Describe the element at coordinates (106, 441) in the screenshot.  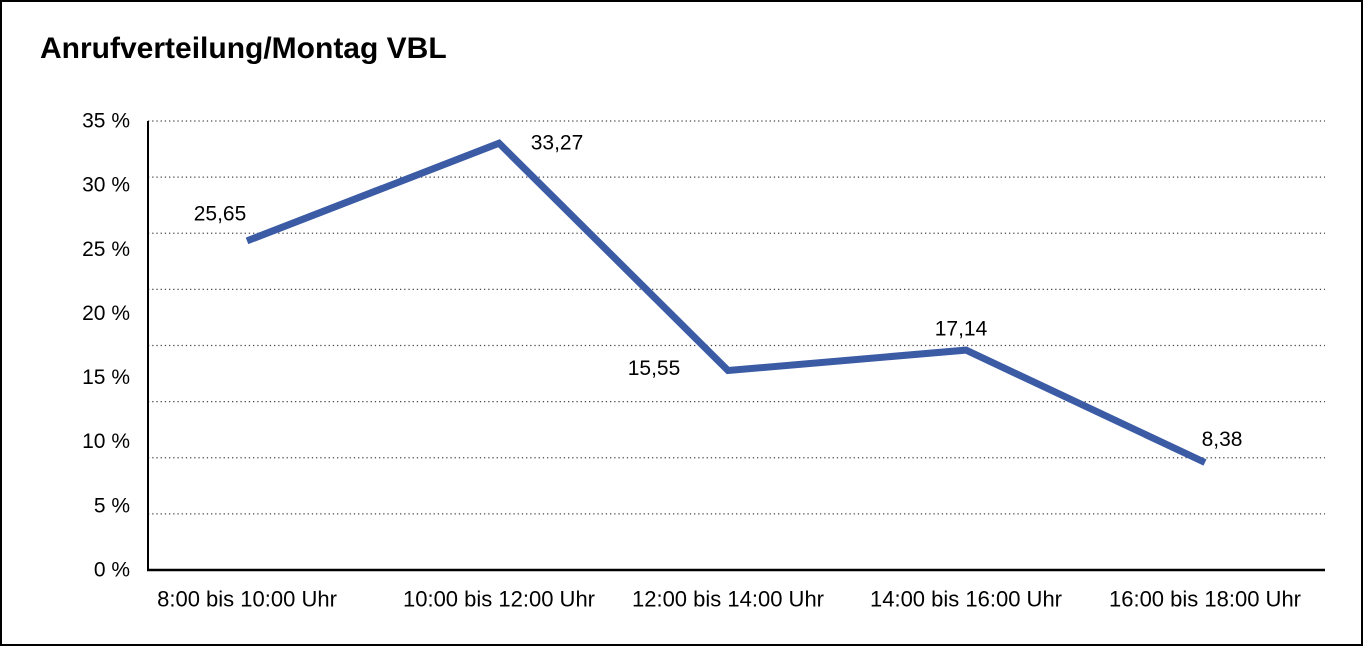
I see `y-tick-label: 10 %` at that location.